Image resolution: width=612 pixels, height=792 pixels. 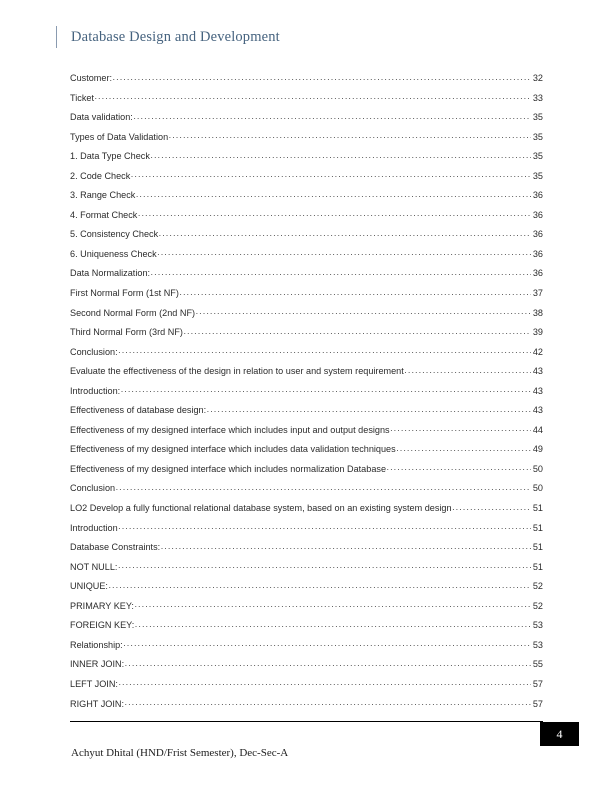 I want to click on toc-entry: First Normal Form (1st NF) 37, so click(x=306, y=294).